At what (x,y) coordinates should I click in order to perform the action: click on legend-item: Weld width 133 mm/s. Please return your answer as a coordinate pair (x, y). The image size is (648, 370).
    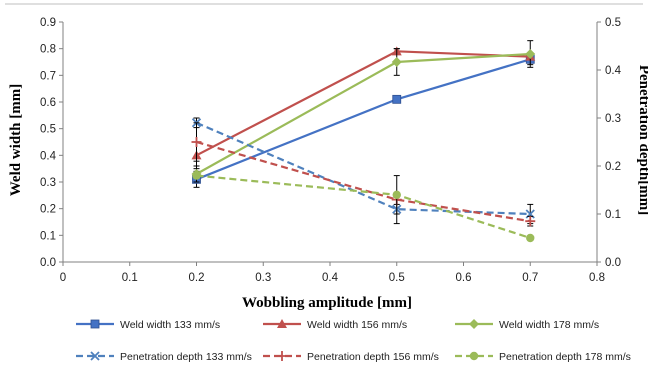
    Looking at the image, I should click on (148, 325).